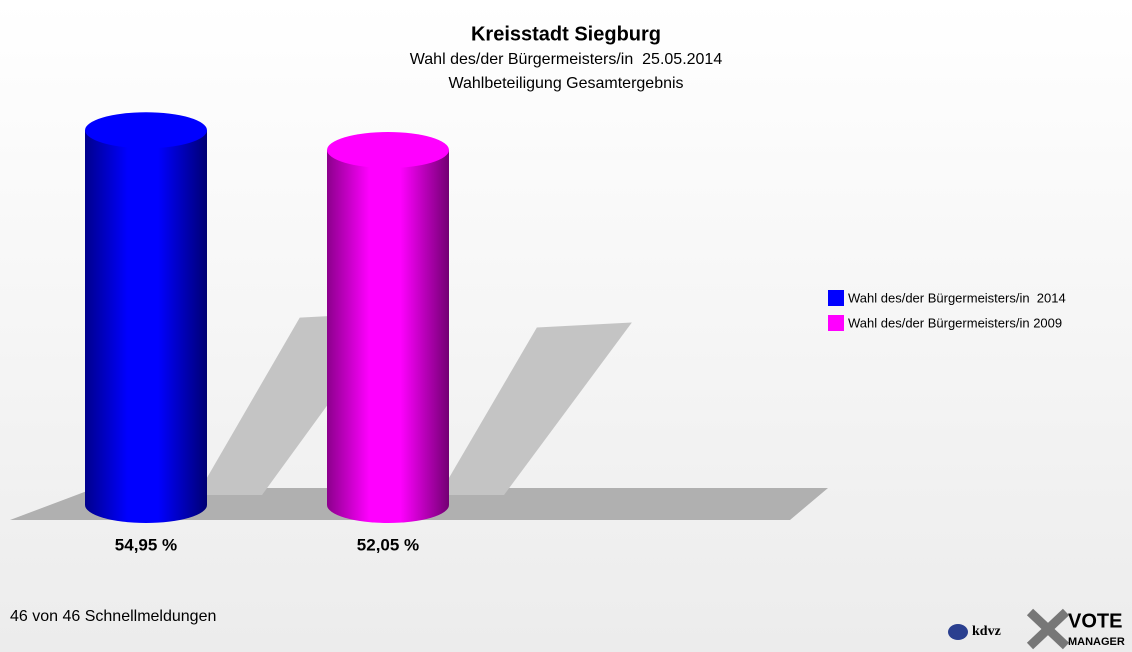  Describe the element at coordinates (113, 616) in the screenshot. I see `footnote: 46 von 46 Schnellmeldungen` at that location.